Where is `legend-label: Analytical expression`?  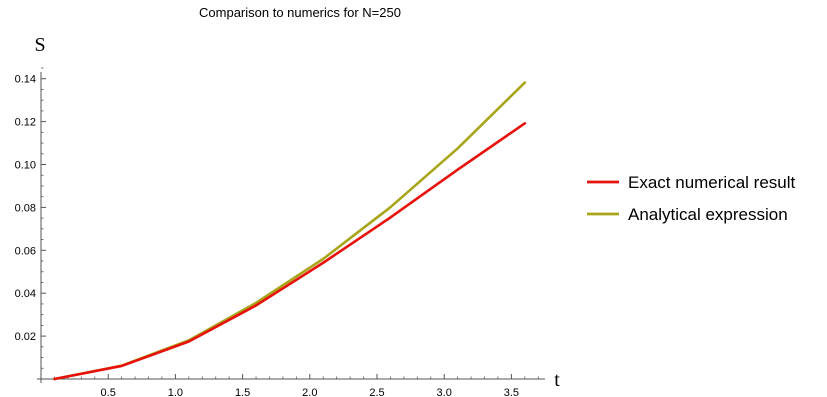 legend-label: Analytical expression is located at coordinates (708, 214).